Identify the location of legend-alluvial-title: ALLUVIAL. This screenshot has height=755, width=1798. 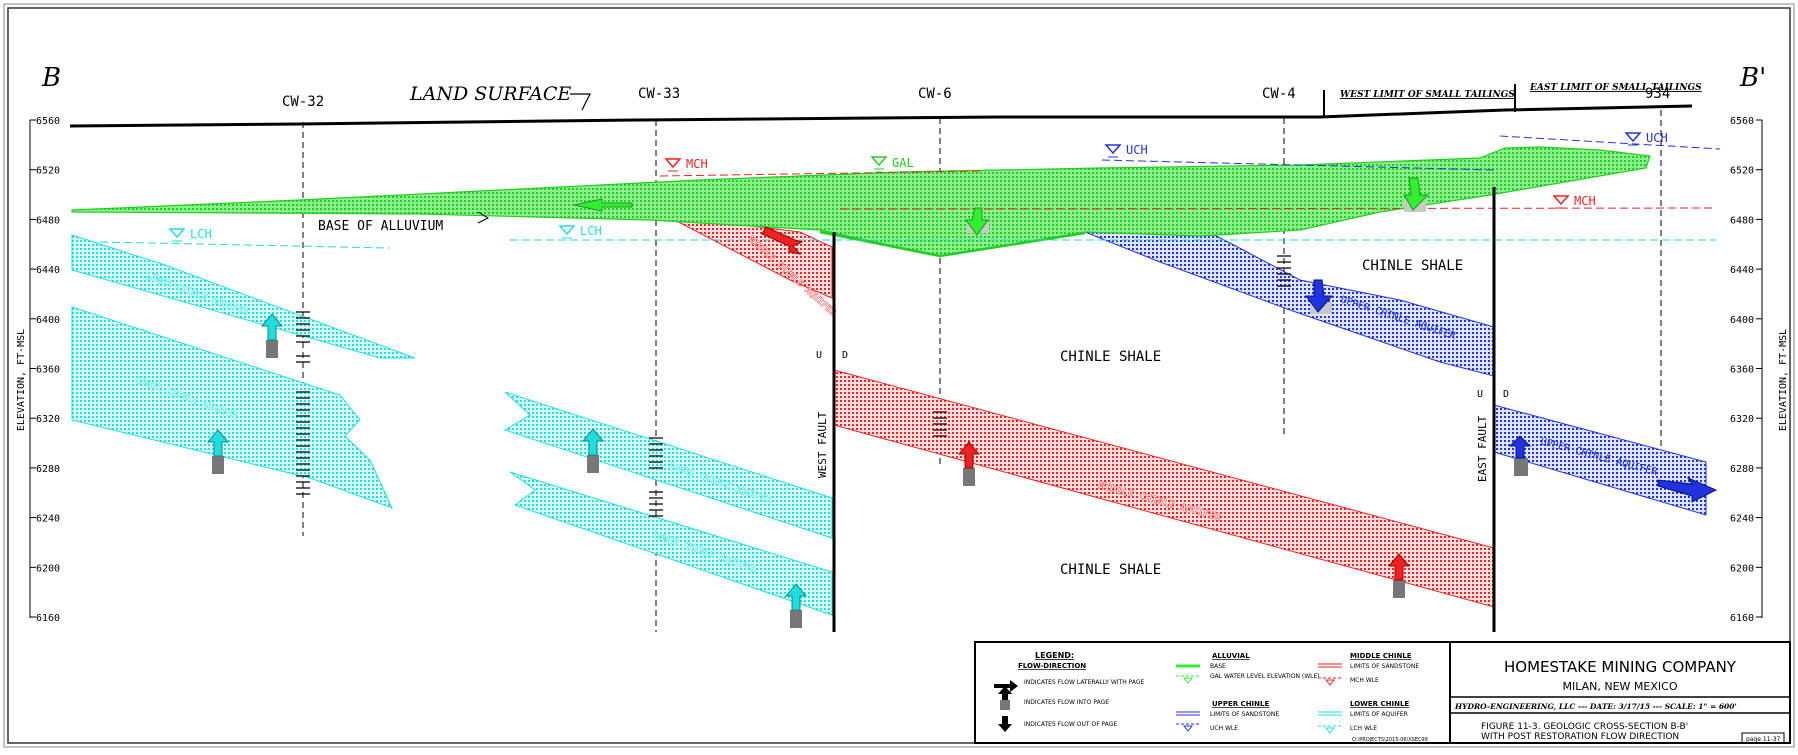
(1231, 656).